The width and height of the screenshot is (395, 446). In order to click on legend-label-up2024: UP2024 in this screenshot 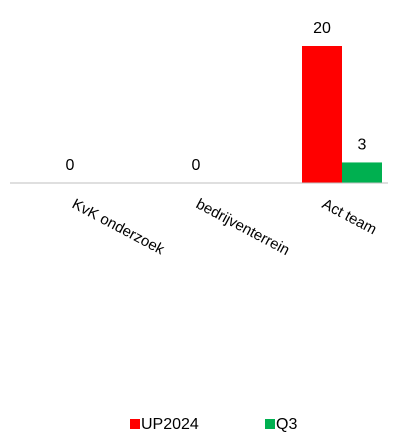, I will do `click(170, 424)`.